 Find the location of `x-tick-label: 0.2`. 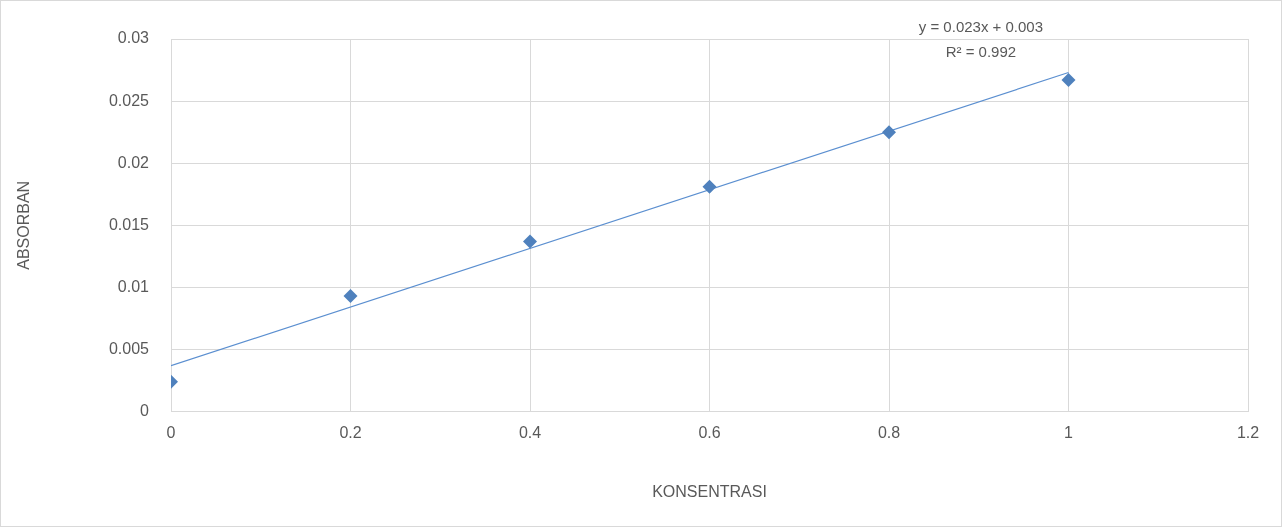

x-tick-label: 0.2 is located at coordinates (350, 432).